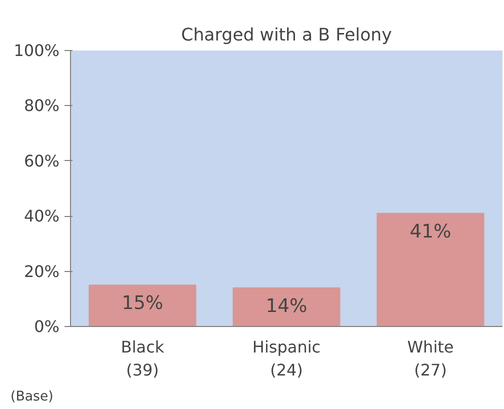 The image size is (504, 409). I want to click on x-tick-label: Hispanic (24), so click(286, 359).